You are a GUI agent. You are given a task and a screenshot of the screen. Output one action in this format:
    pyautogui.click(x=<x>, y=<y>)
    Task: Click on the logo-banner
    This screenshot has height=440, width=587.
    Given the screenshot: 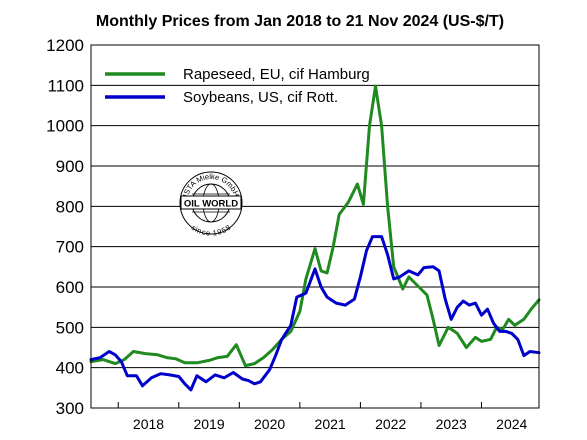 What is the action you would take?
    pyautogui.click(x=211, y=202)
    